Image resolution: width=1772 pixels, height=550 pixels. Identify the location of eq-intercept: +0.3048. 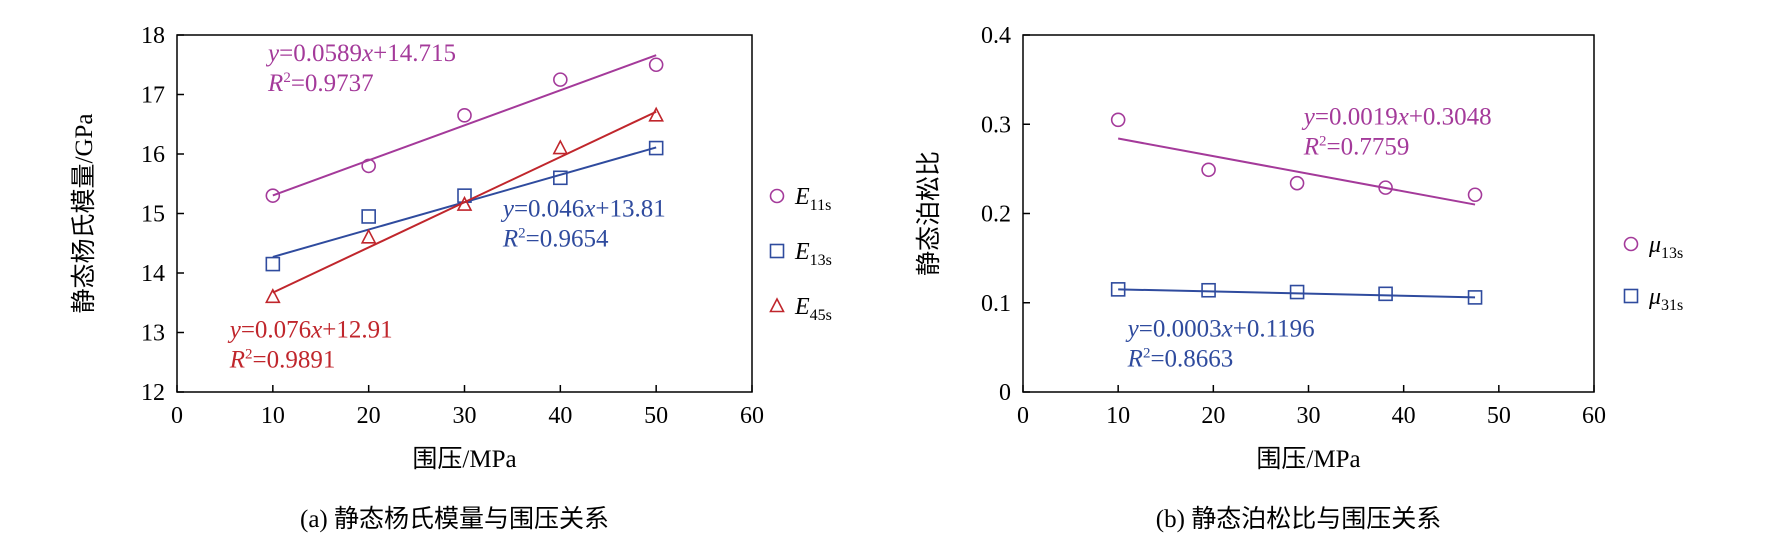
(1450, 116).